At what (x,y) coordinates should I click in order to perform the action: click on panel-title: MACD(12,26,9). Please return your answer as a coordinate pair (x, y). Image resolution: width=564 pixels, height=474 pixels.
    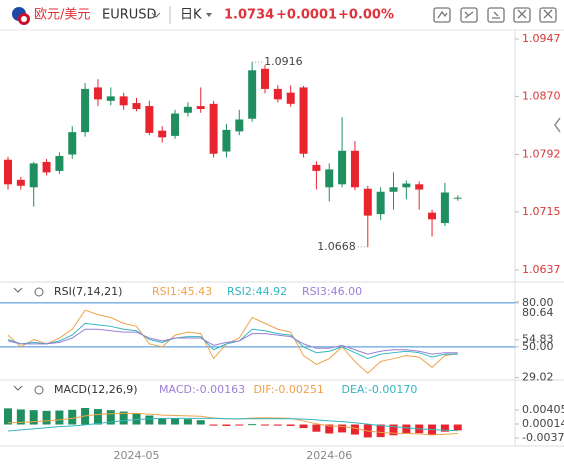
    Looking at the image, I should click on (96, 389).